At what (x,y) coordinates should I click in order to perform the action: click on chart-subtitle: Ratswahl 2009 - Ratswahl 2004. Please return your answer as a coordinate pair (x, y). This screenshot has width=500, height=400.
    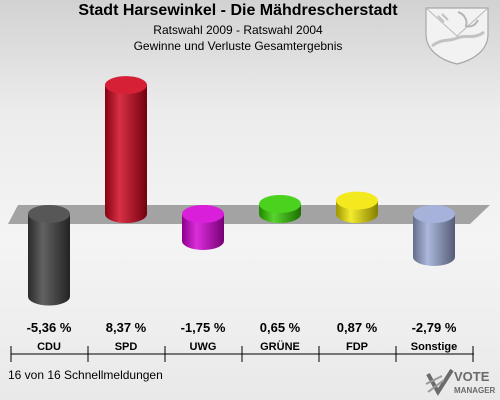
    Looking at the image, I should click on (238, 30).